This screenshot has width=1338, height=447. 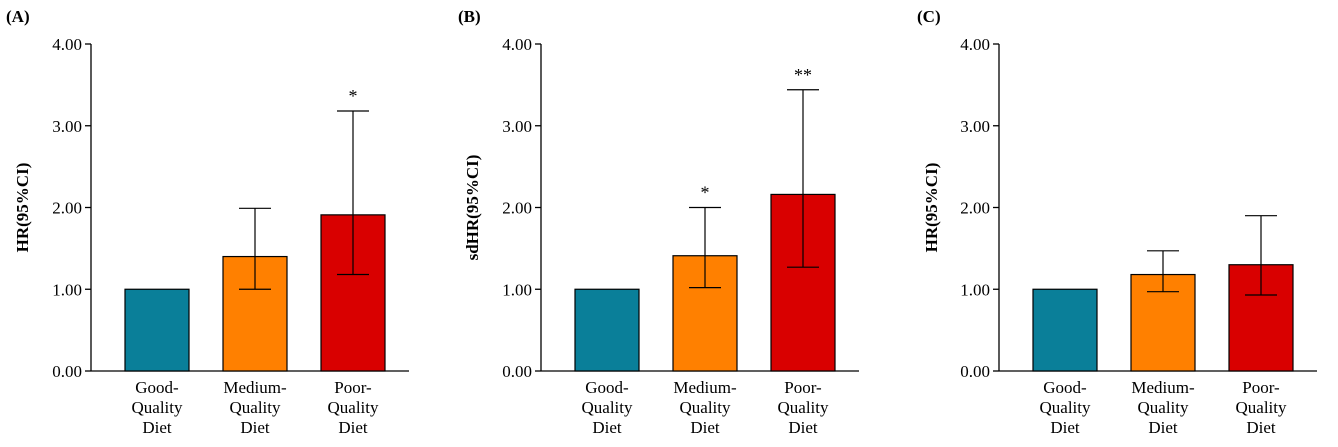 What do you see at coordinates (469, 16) in the screenshot?
I see `panel-letter: (B)` at bounding box center [469, 16].